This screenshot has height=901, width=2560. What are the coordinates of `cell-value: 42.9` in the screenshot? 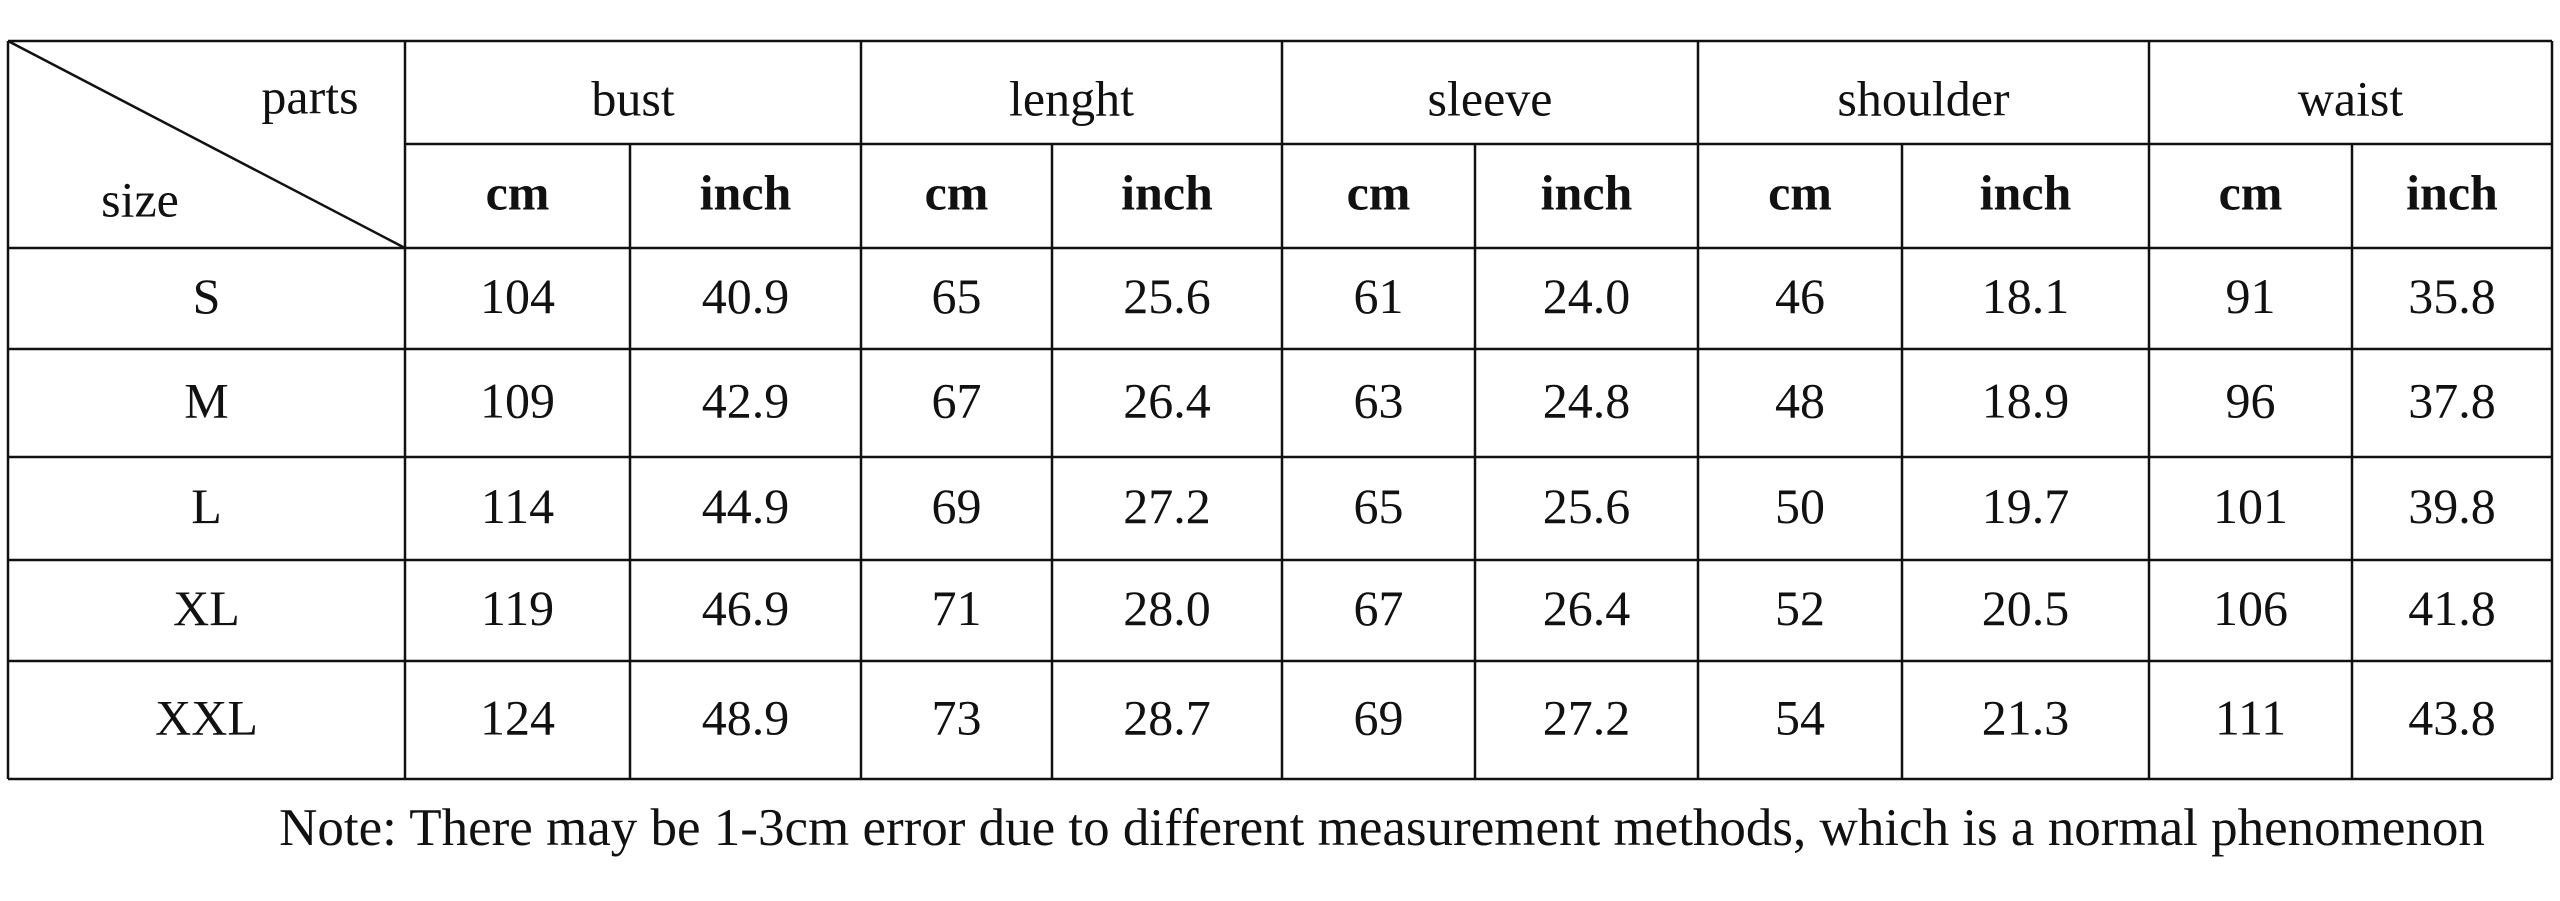 It's located at (746, 400).